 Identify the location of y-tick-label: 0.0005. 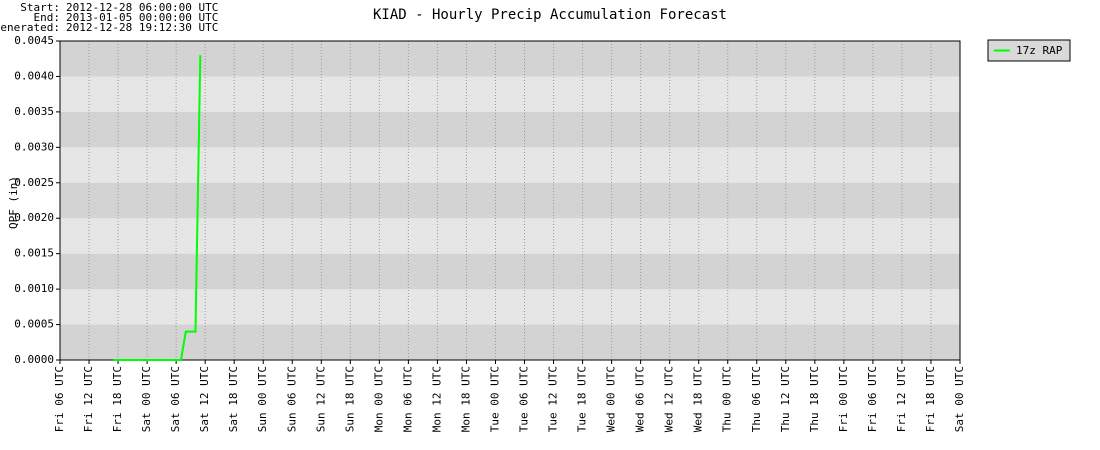
(34, 324).